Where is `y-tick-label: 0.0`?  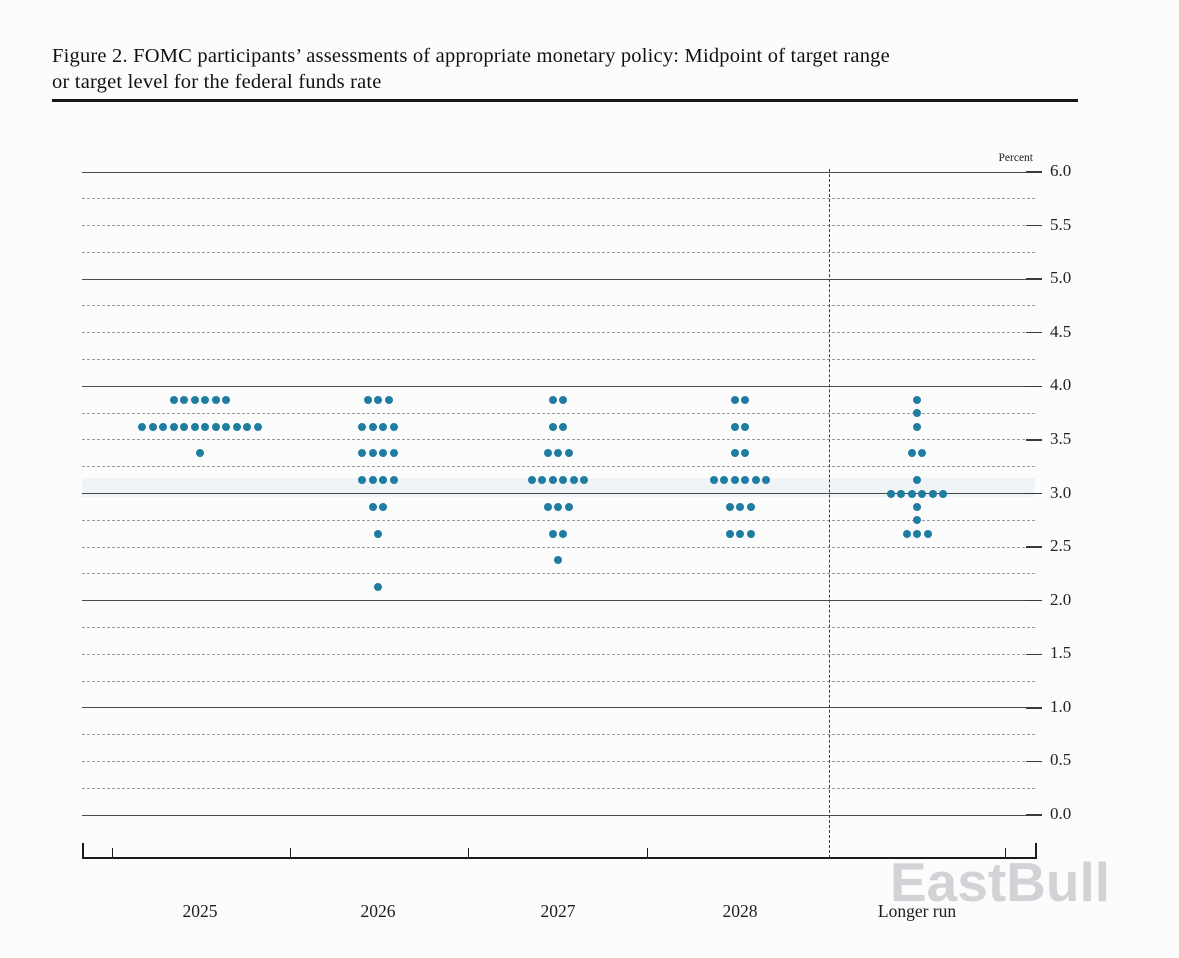 y-tick-label: 0.0 is located at coordinates (1061, 813).